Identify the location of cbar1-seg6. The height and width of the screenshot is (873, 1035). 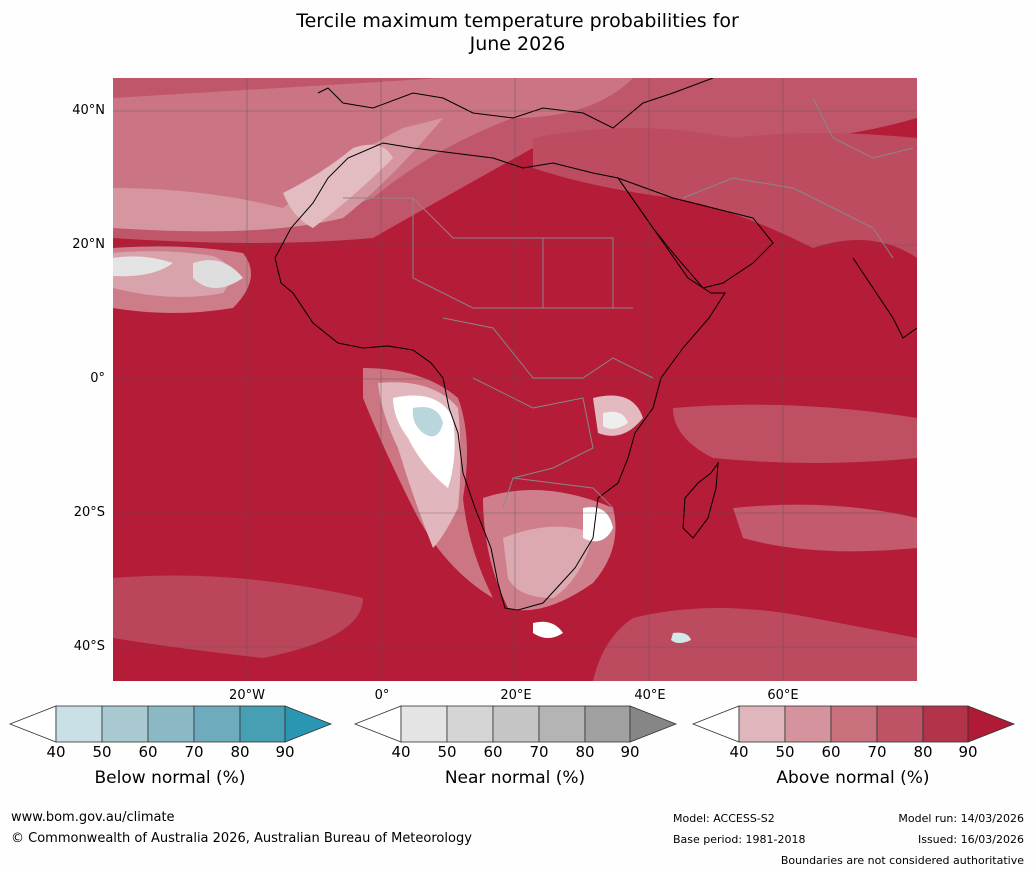
(653, 724).